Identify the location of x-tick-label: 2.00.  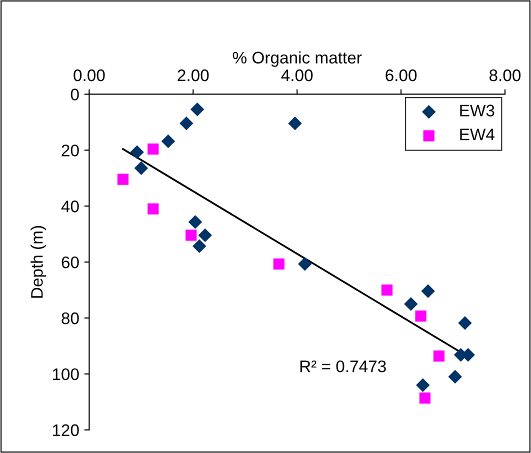
(193, 75).